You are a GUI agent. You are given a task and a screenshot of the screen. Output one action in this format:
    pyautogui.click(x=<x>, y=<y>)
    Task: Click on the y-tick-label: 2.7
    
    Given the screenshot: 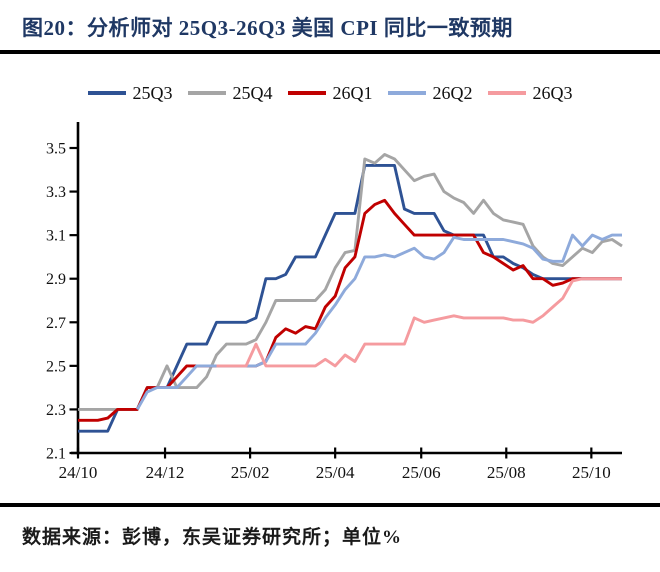 What is the action you would take?
    pyautogui.click(x=56, y=323)
    